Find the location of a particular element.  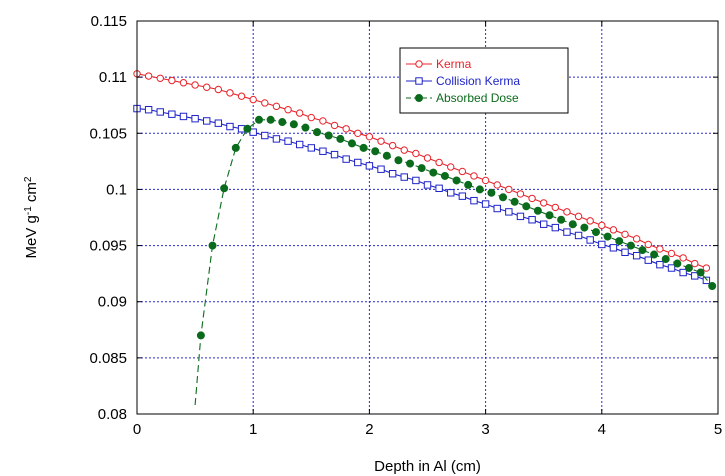

y-tick-label: 0.085 is located at coordinates (108, 358).